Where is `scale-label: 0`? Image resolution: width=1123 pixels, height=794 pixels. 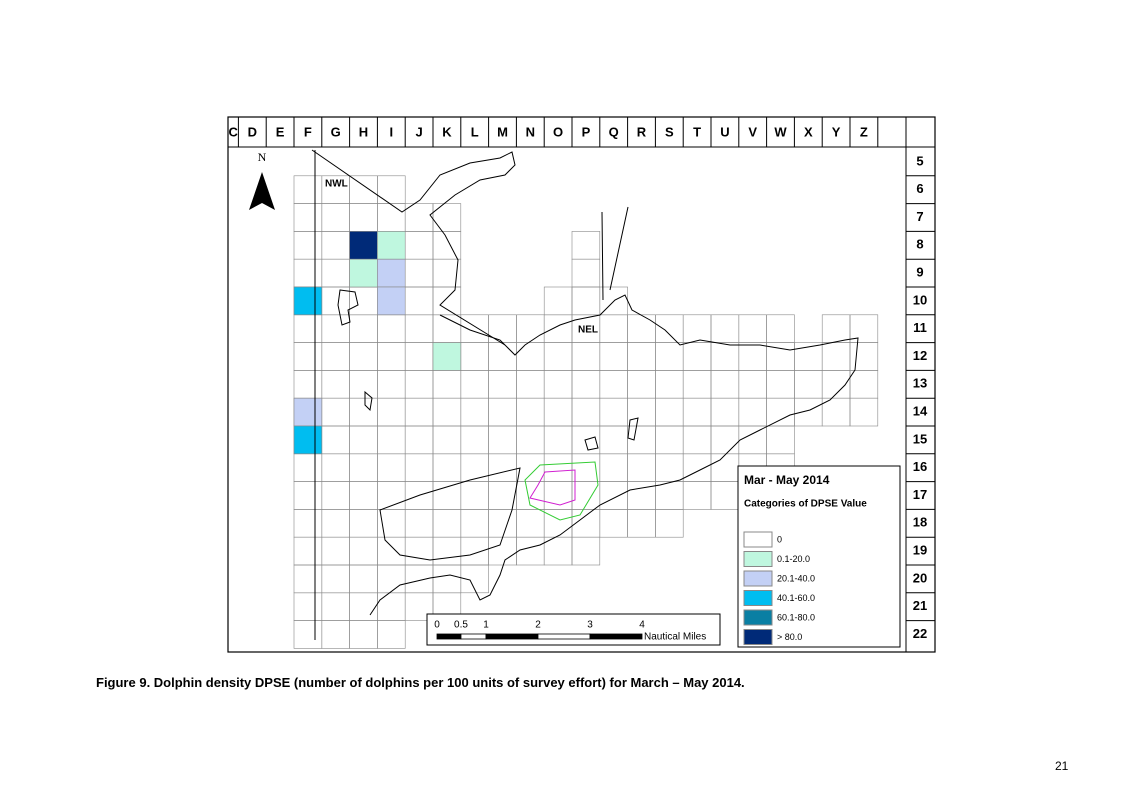
scale-label: 0 is located at coordinates (437, 625).